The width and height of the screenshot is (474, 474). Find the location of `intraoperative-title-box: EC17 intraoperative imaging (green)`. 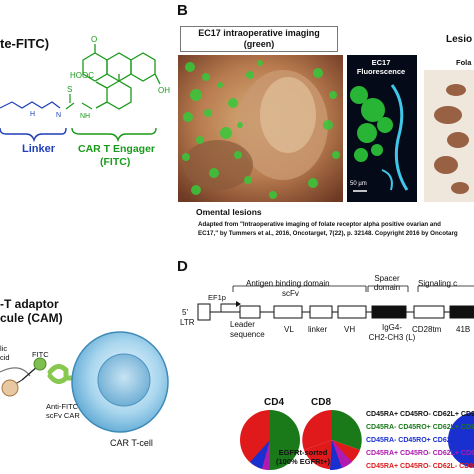

intraoperative-title-box: EC17 intraoperative imaging (green) is located at coordinates (259, 39).